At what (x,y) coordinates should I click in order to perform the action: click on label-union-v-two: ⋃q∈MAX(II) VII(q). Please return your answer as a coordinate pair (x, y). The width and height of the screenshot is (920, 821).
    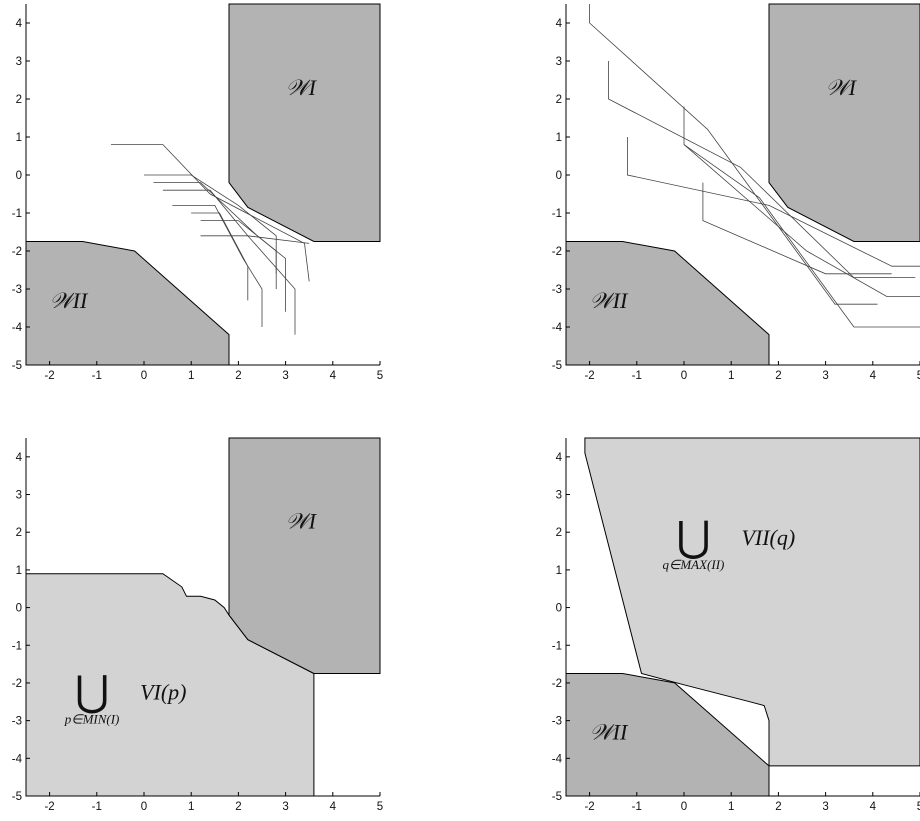
    Looking at the image, I should click on (729, 543).